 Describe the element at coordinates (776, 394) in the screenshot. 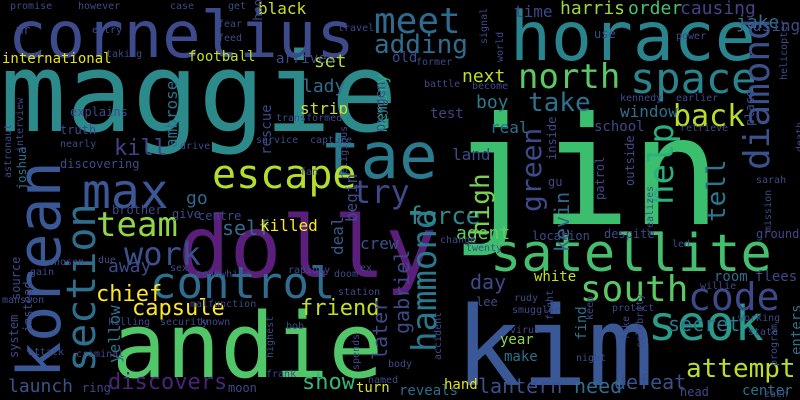

I see `word-zach: zach` at that location.